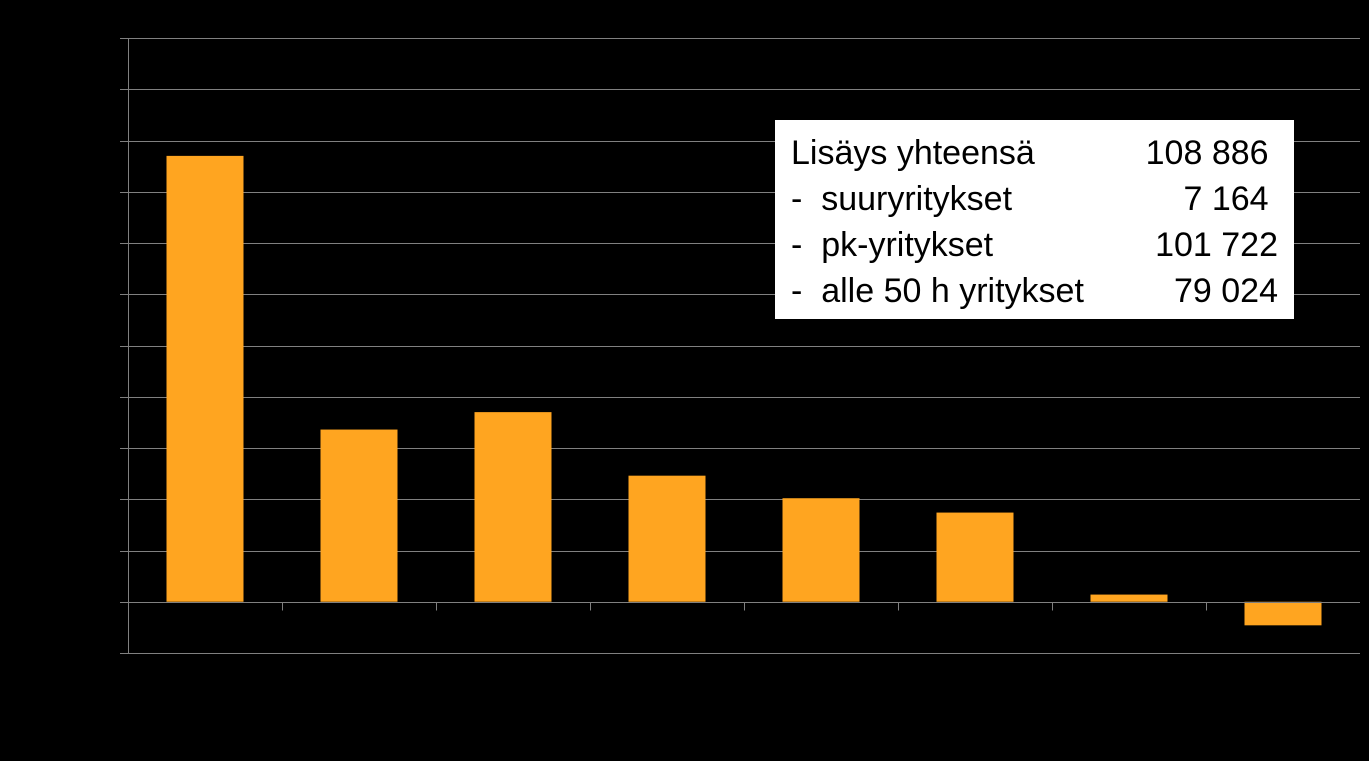 This screenshot has height=761, width=1369. What do you see at coordinates (1211, 153) in the screenshot?
I see `summary-value: 108 886` at bounding box center [1211, 153].